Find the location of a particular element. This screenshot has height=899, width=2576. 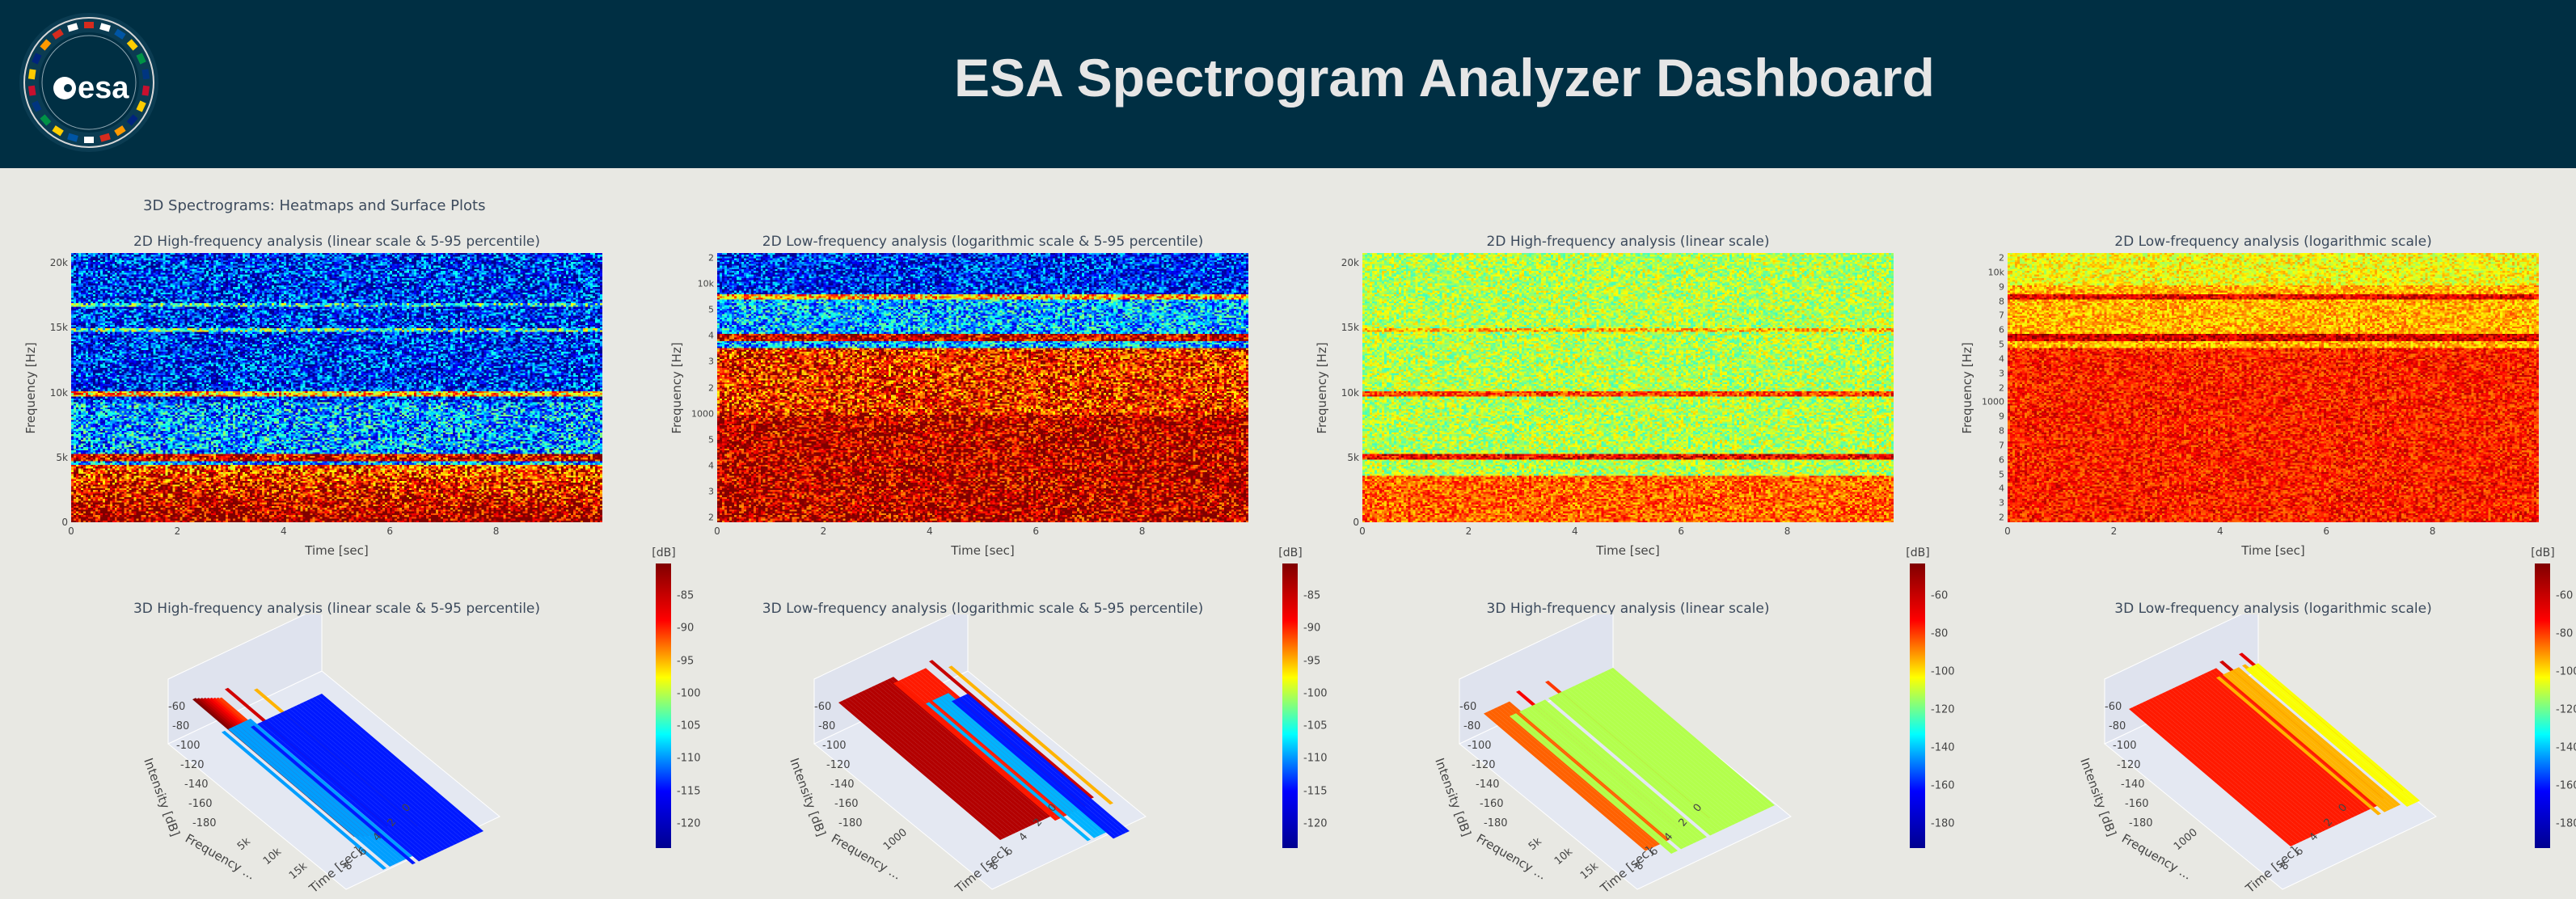

z-tick-label: -180 is located at coordinates (1496, 823).